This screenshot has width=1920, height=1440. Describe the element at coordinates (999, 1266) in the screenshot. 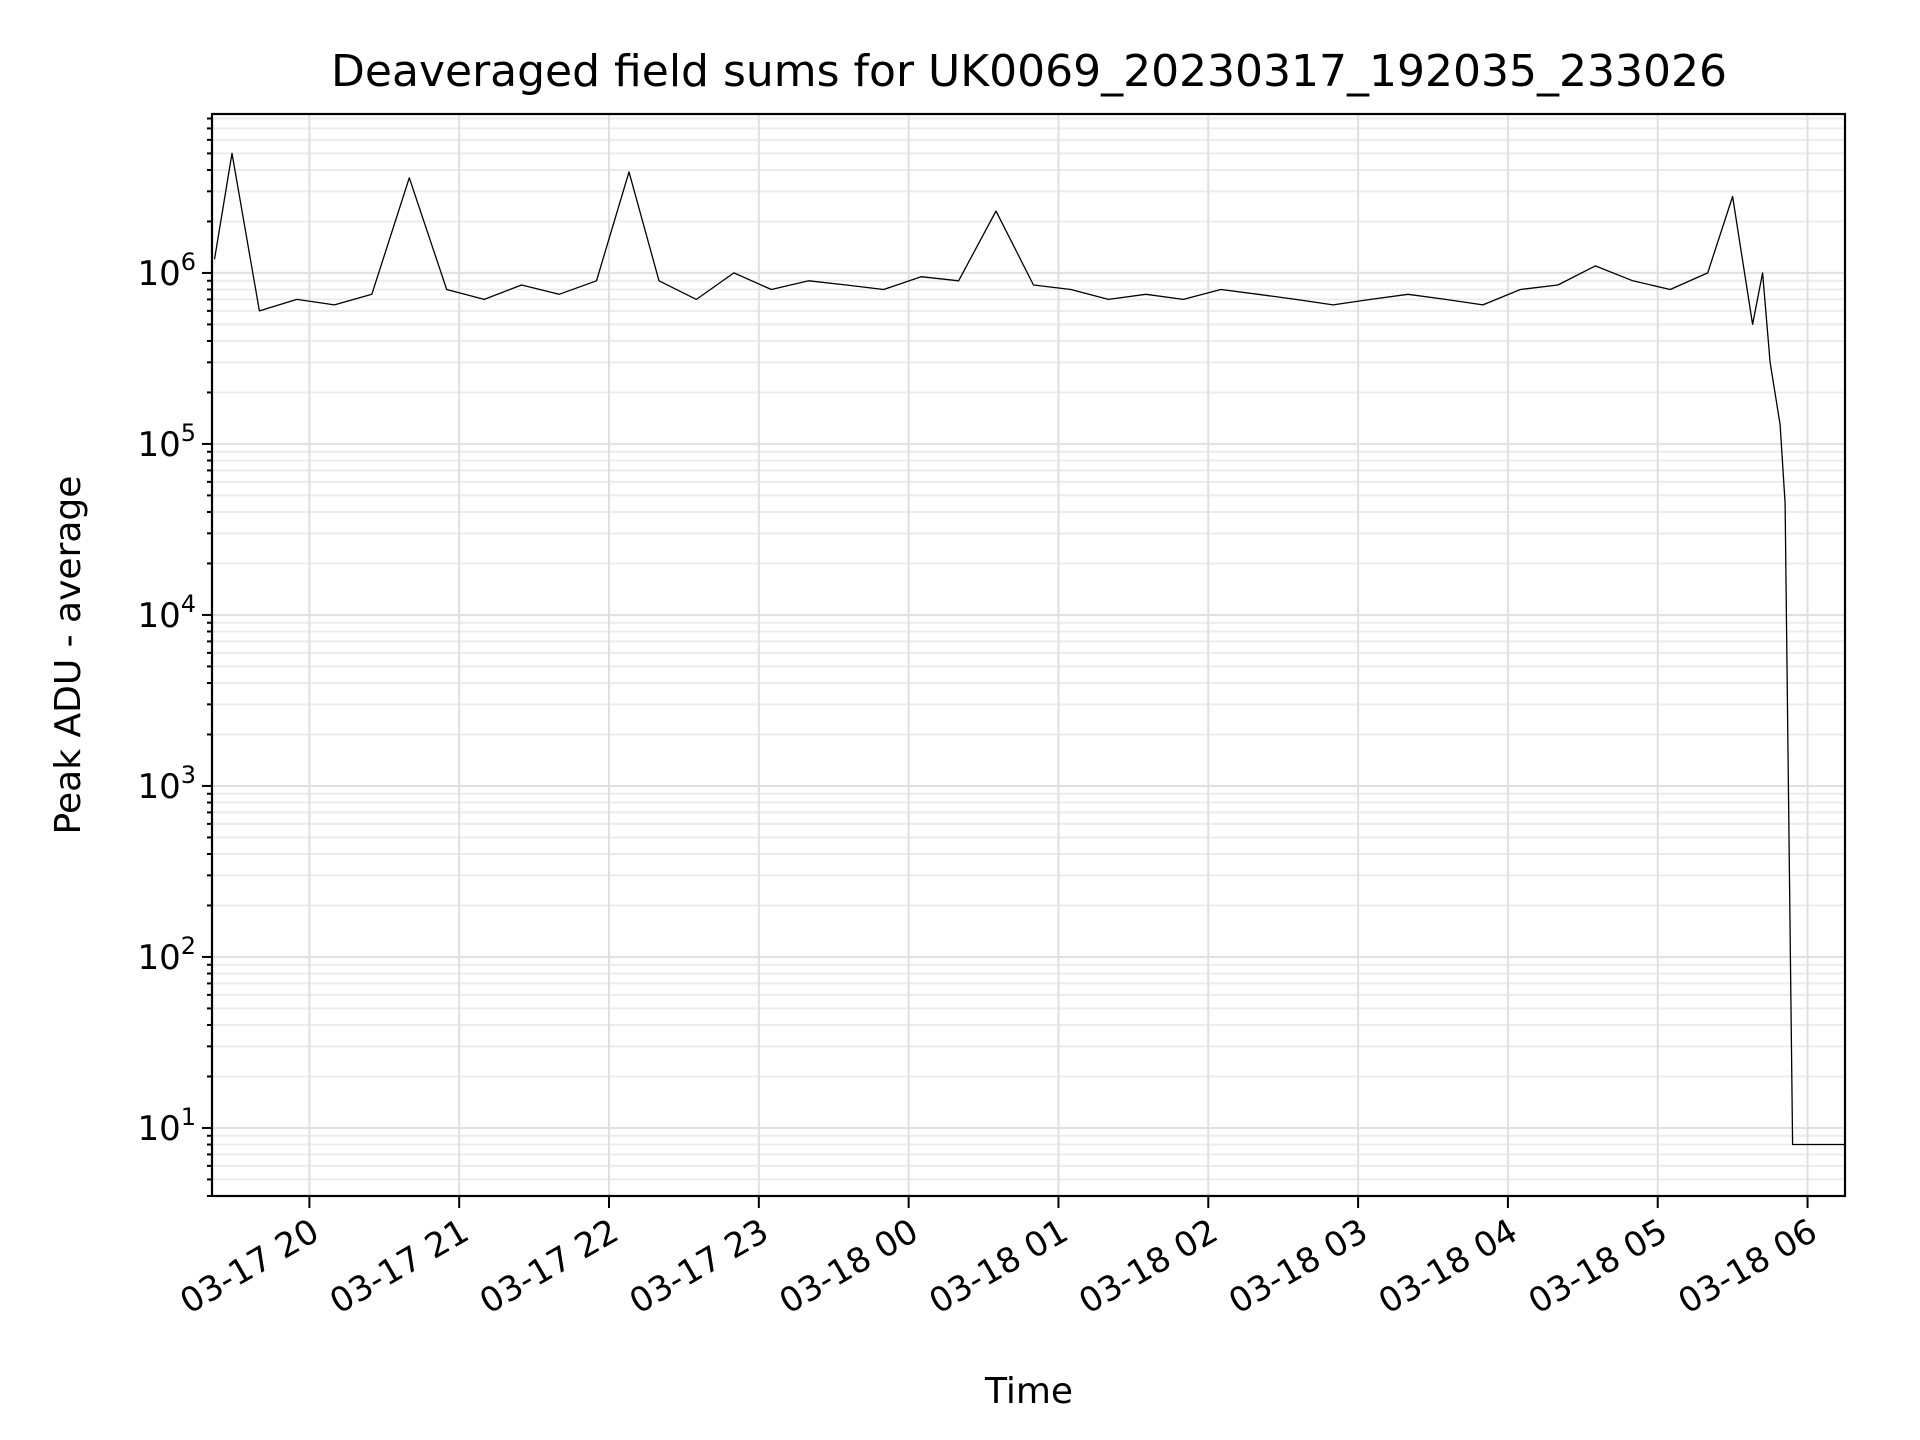

I see `x-tick-label: 03-18 01` at that location.